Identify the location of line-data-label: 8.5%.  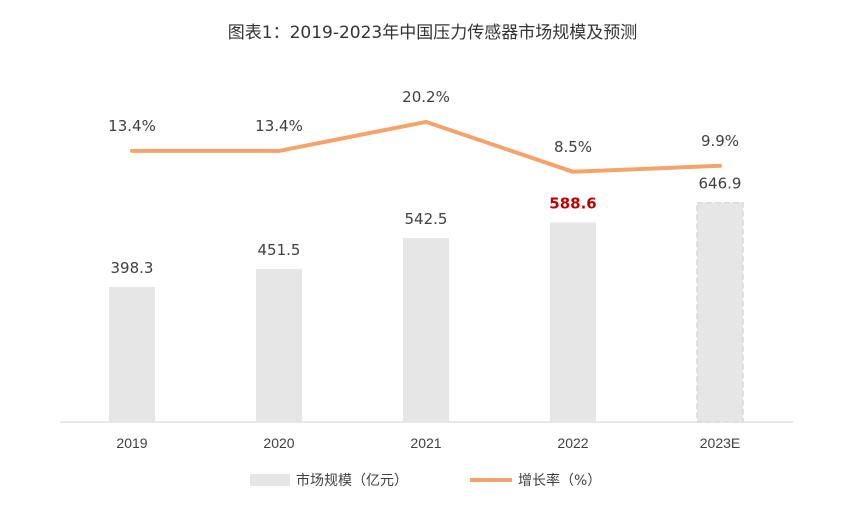
(573, 147).